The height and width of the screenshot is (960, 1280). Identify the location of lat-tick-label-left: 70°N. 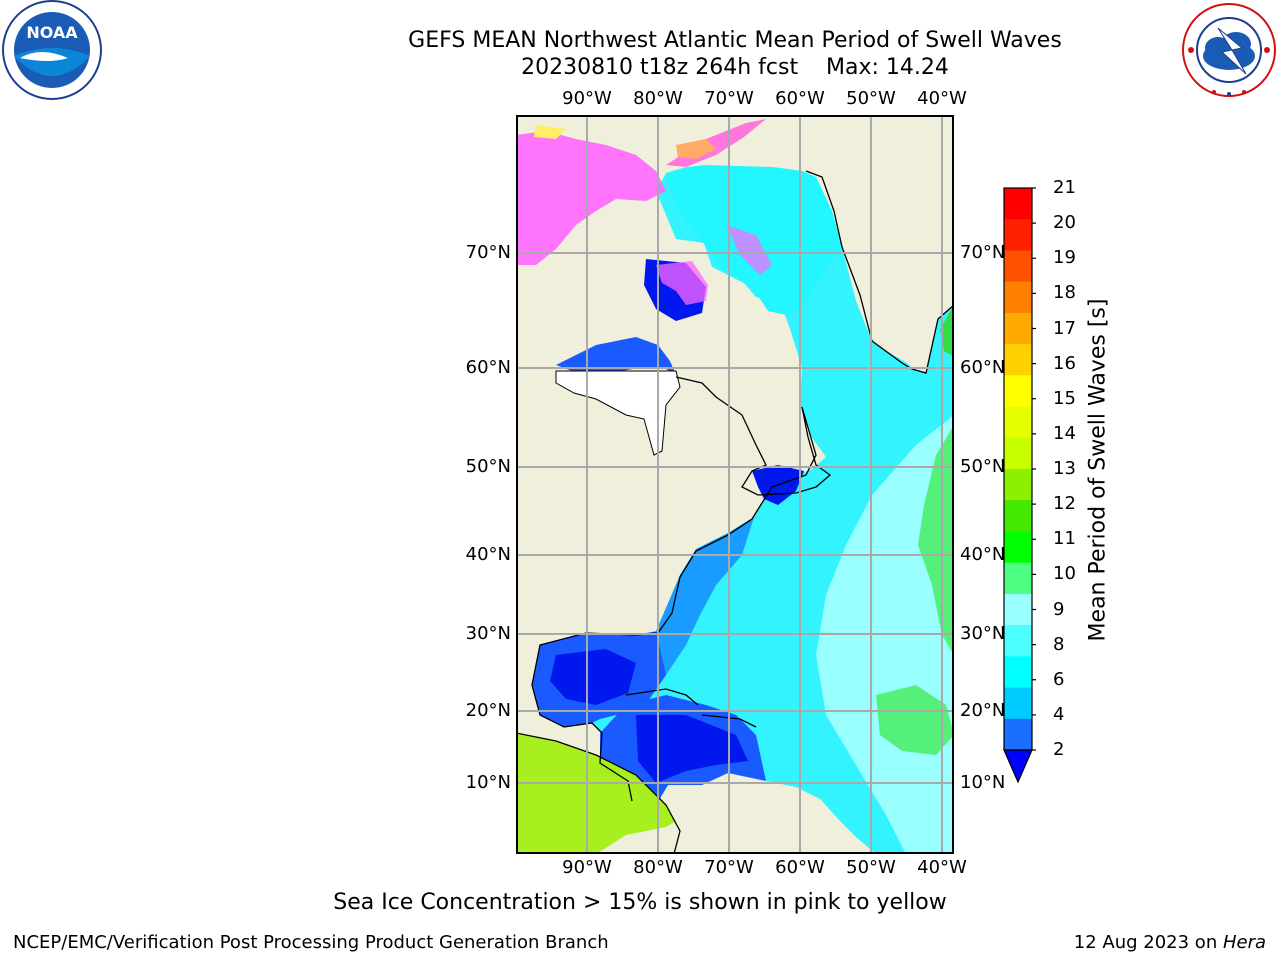
(488, 252).